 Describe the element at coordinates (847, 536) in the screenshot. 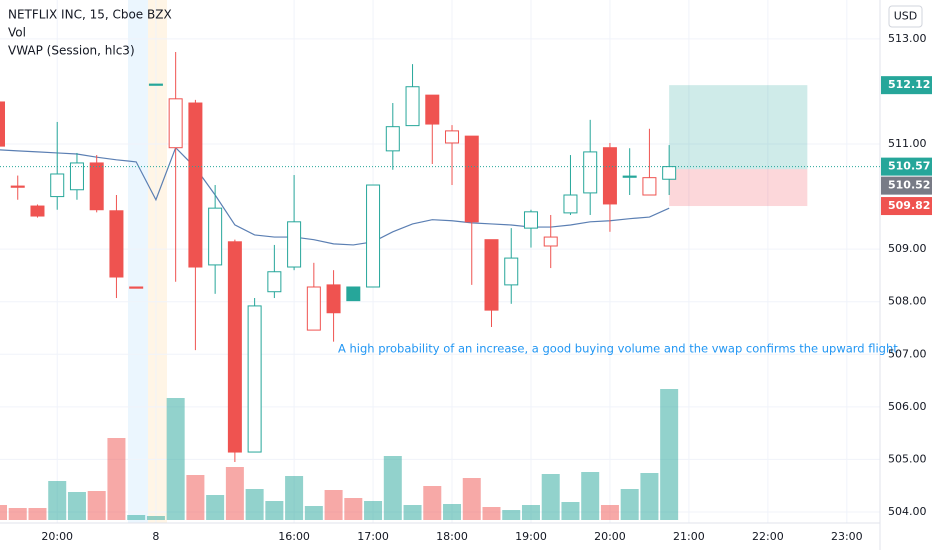

I see `x-tick-label: 23:00` at that location.